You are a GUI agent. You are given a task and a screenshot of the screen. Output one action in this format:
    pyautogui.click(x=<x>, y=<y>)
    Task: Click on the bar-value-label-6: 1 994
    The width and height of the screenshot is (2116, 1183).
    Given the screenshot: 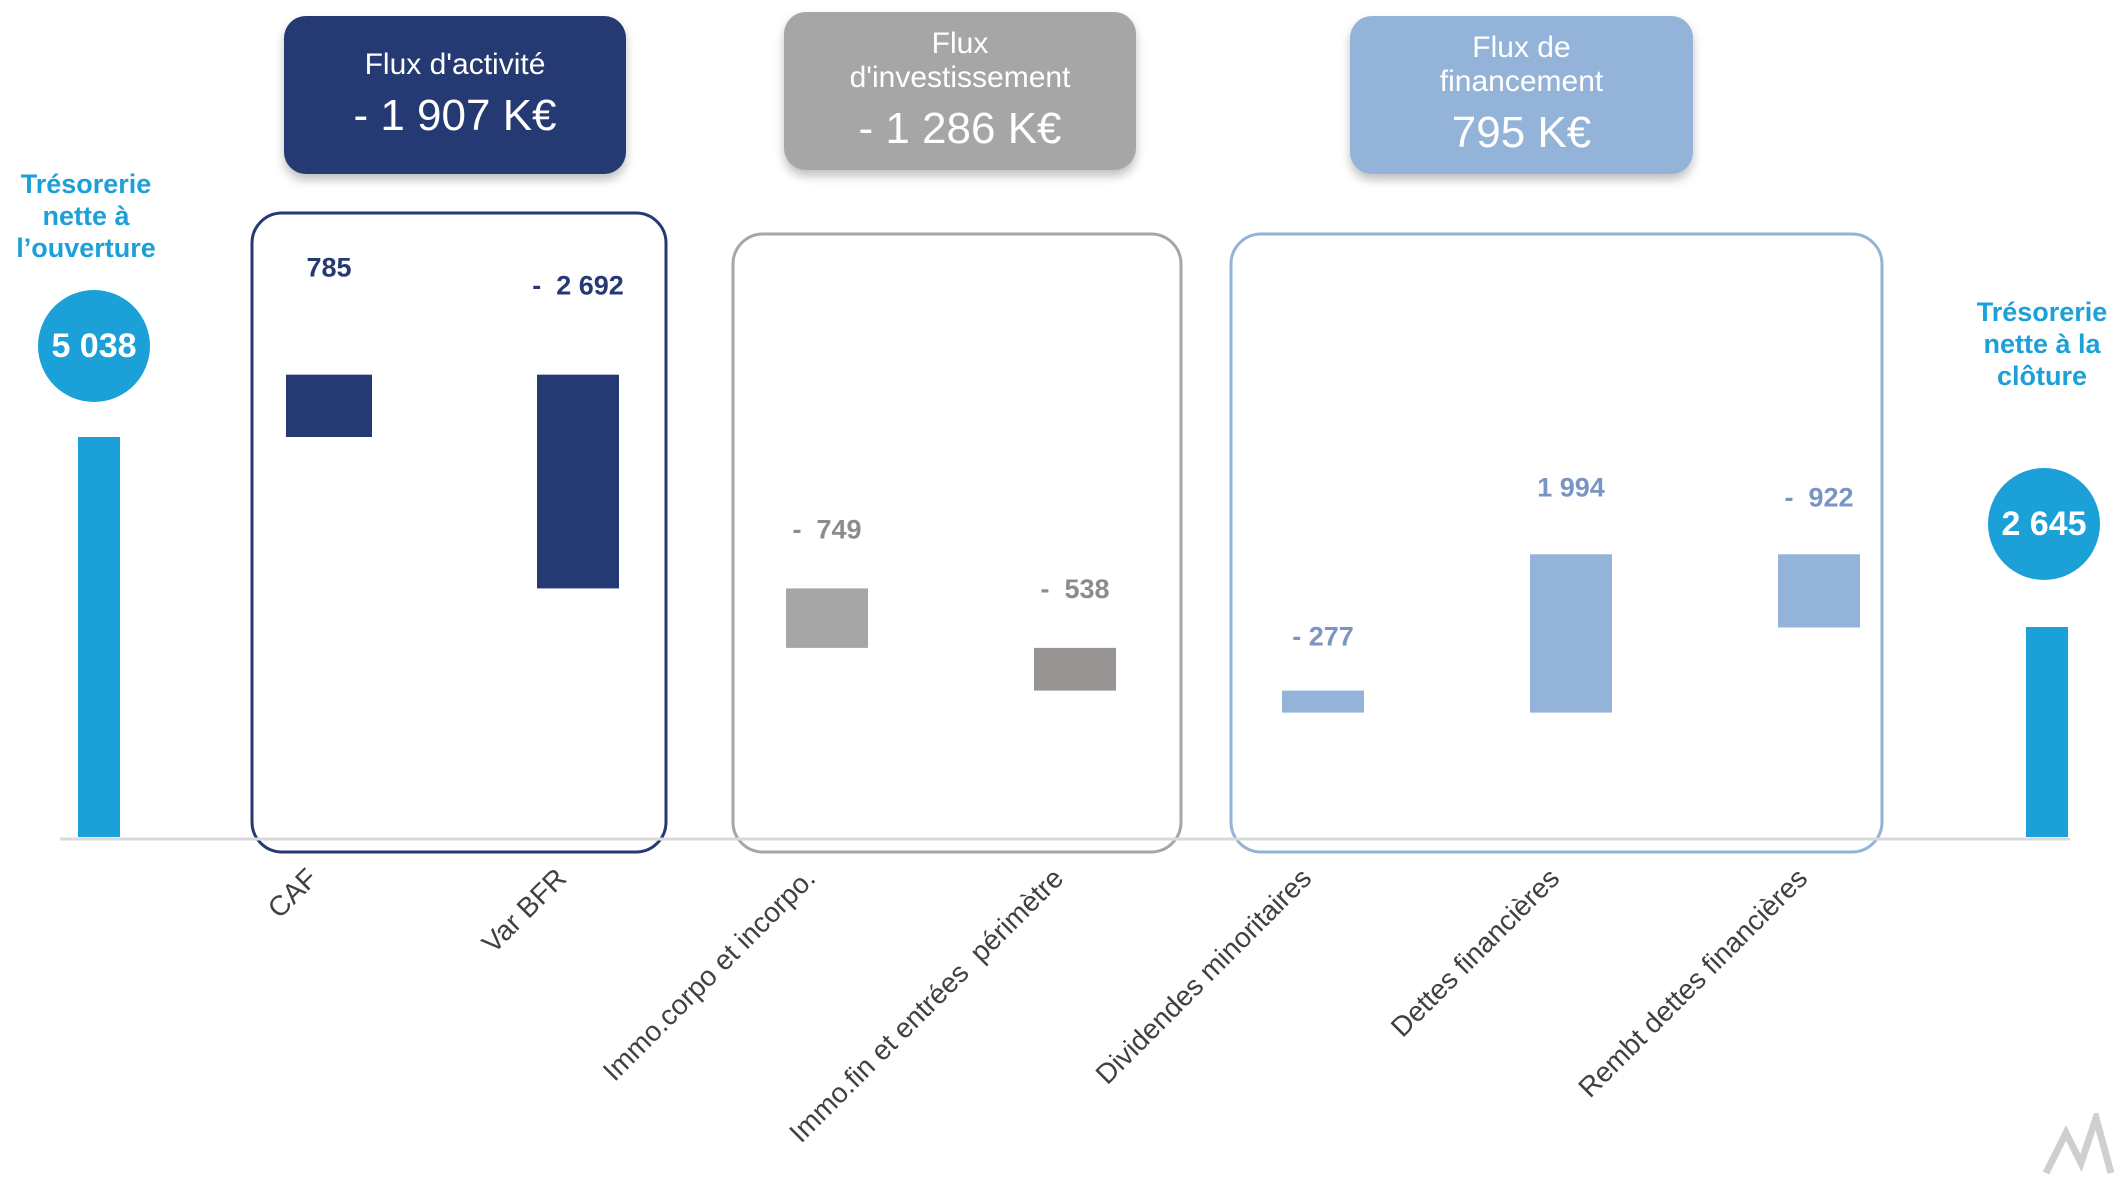 What is the action you would take?
    pyautogui.click(x=1571, y=487)
    